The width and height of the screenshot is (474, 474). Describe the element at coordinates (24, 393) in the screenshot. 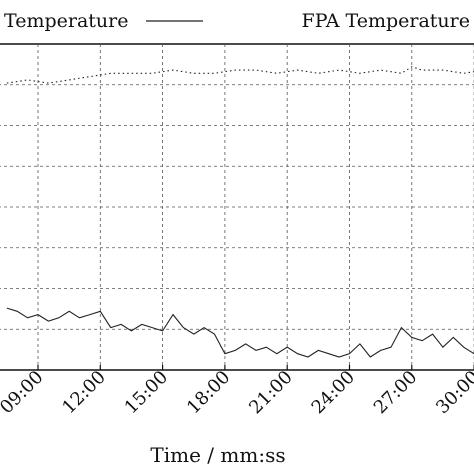

I see `x-tick-label: 09:00` at that location.